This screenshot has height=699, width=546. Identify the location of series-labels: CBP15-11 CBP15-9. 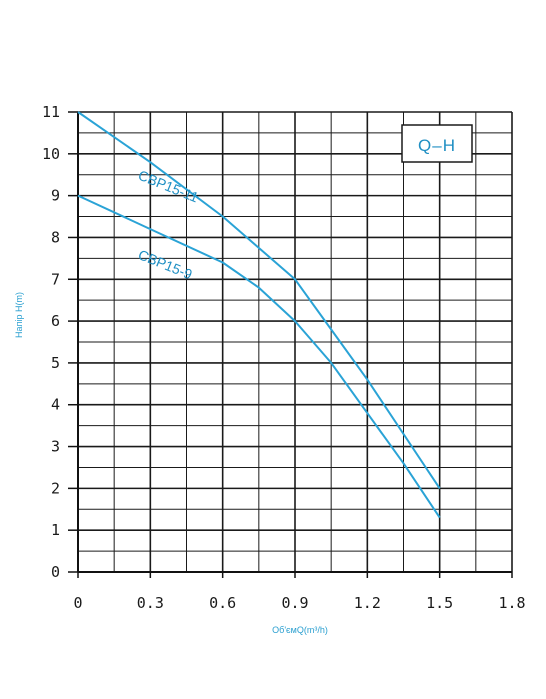
(168, 225).